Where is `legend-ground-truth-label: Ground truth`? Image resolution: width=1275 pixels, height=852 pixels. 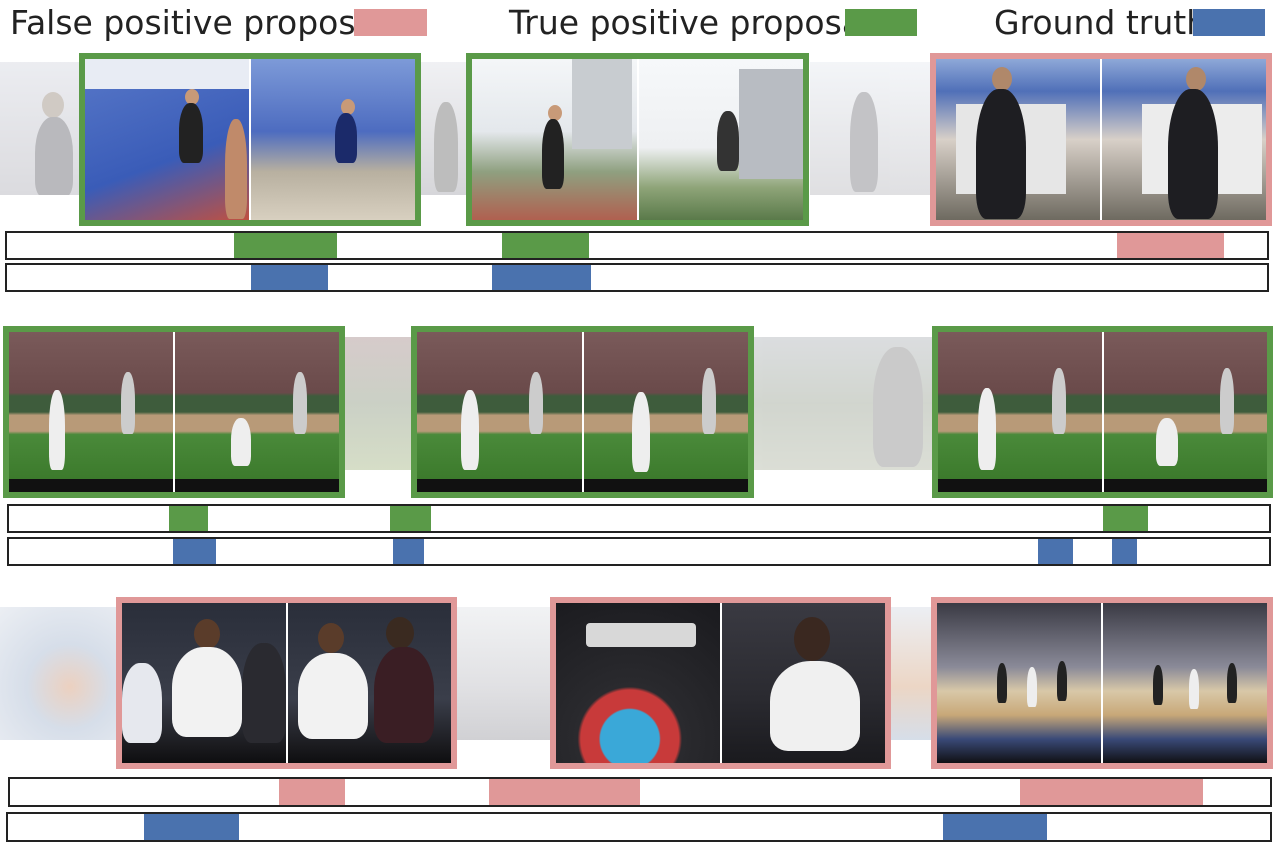
legend-ground-truth-label: Ground truth is located at coordinates (1101, 22).